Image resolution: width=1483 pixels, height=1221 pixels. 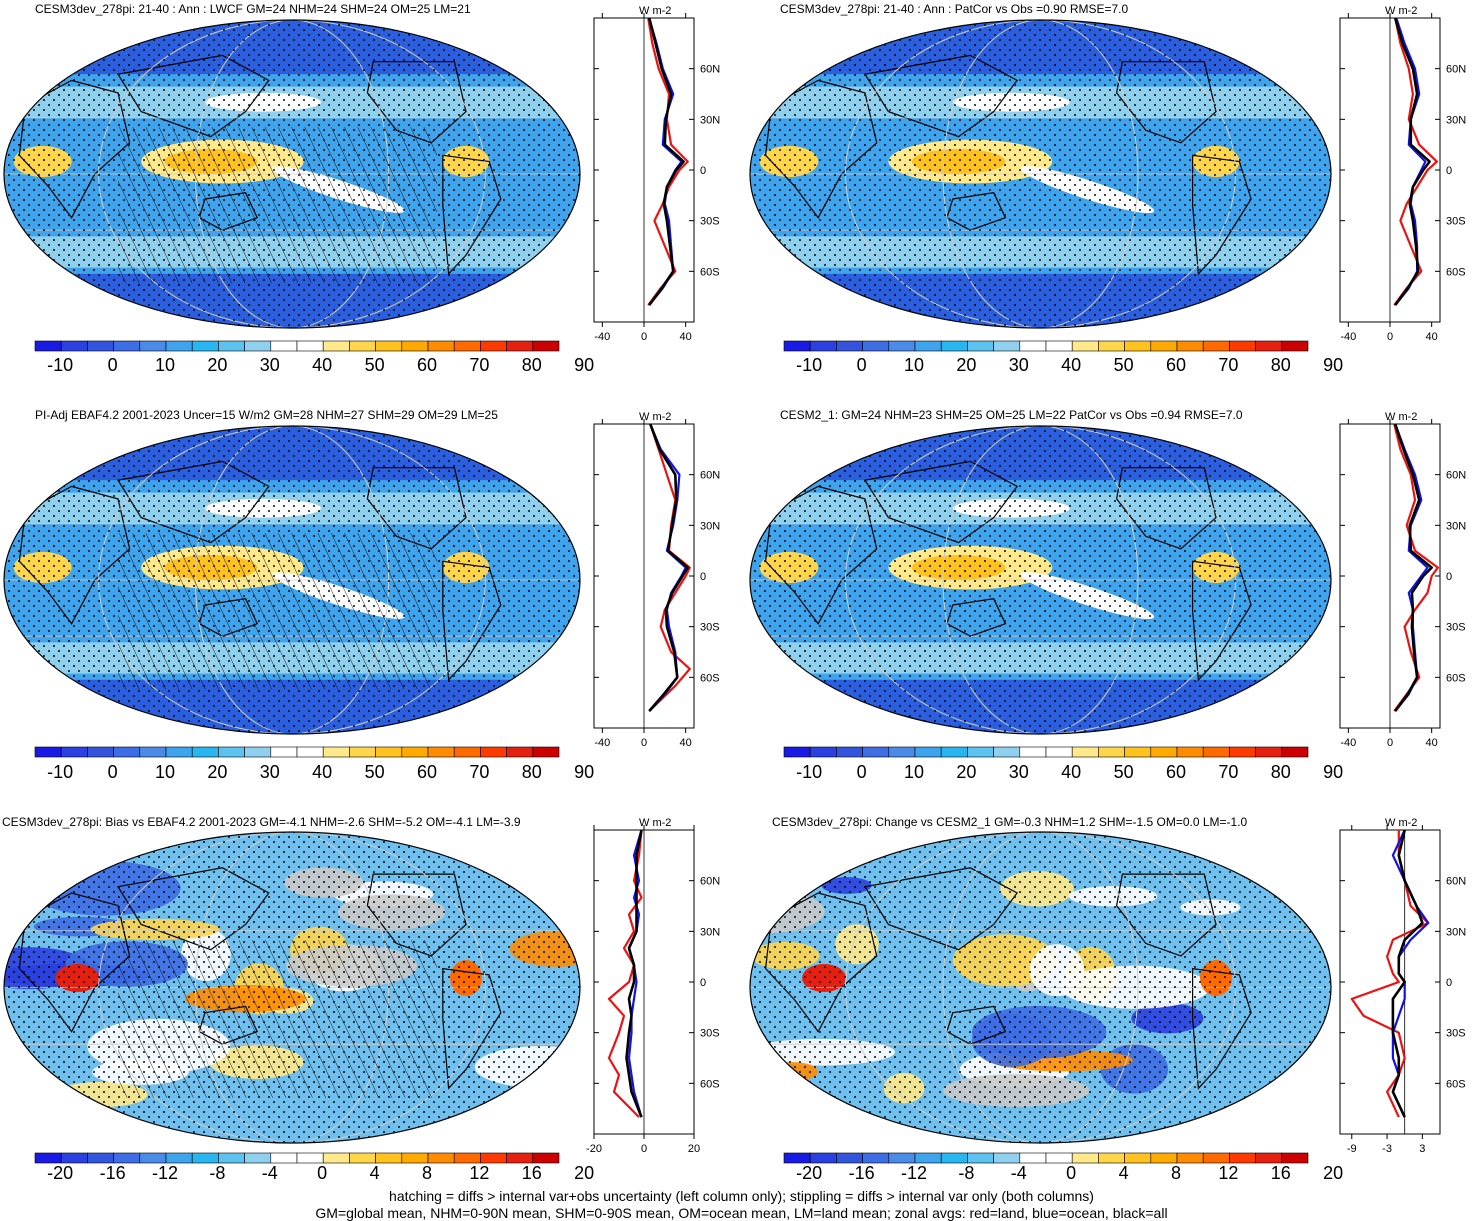 I want to click on colorbar-label: 30, so click(x=269, y=365).